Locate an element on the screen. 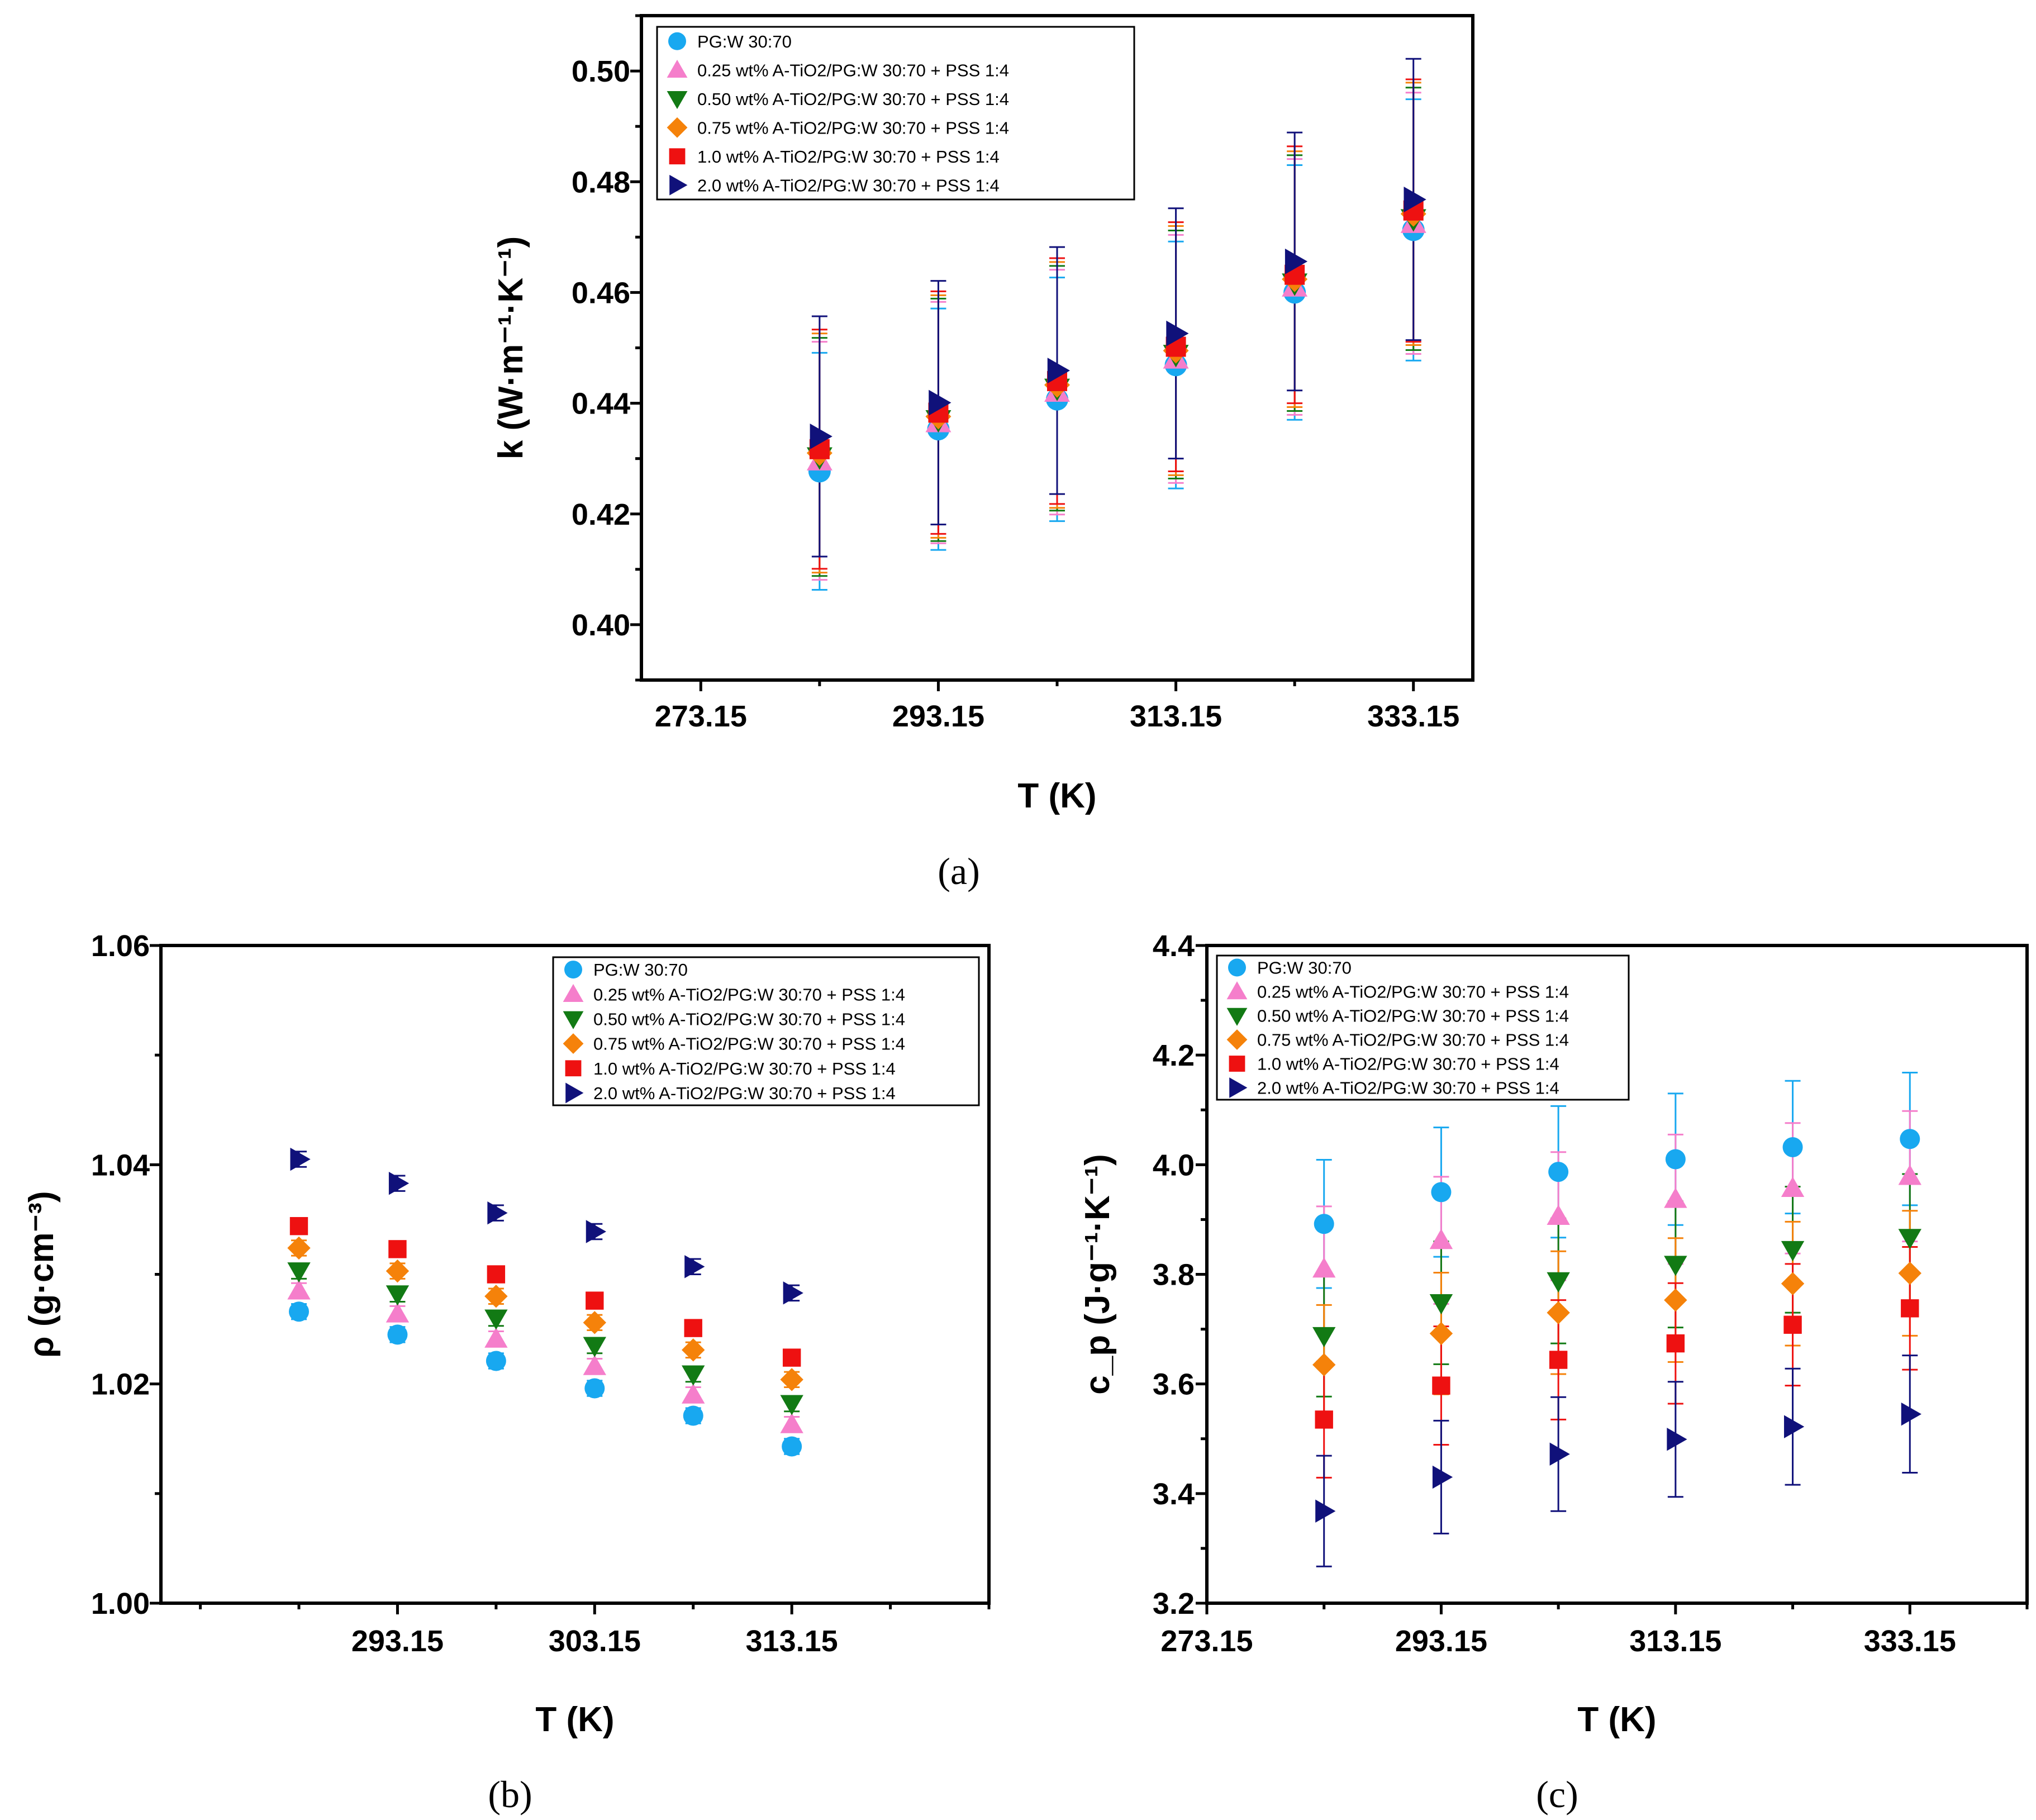 This screenshot has height=1820, width=2036. y-tick-label: 0.48 is located at coordinates (601, 182).